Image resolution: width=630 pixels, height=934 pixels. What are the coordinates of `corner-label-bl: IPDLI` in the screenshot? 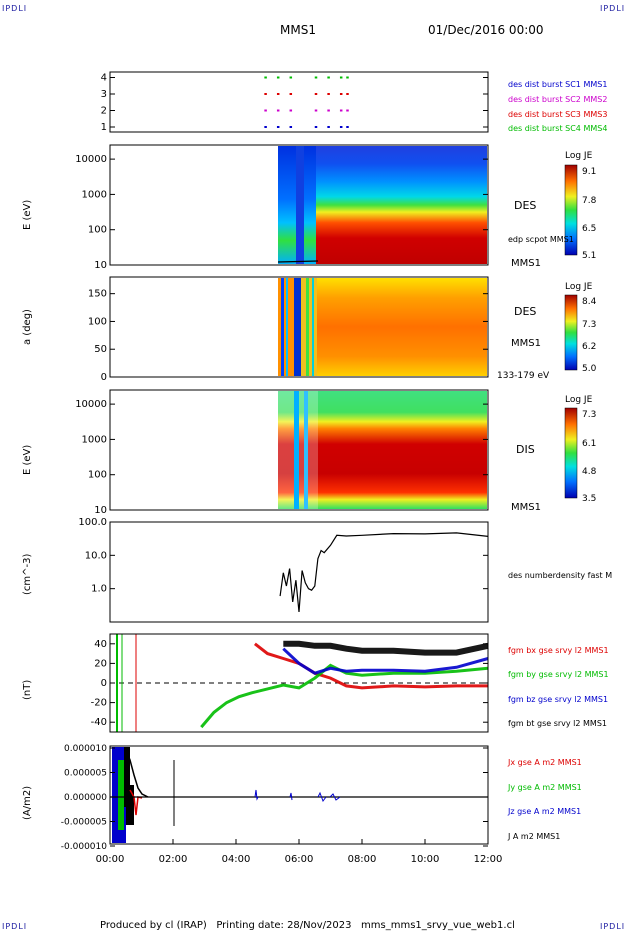 It's located at (15, 926).